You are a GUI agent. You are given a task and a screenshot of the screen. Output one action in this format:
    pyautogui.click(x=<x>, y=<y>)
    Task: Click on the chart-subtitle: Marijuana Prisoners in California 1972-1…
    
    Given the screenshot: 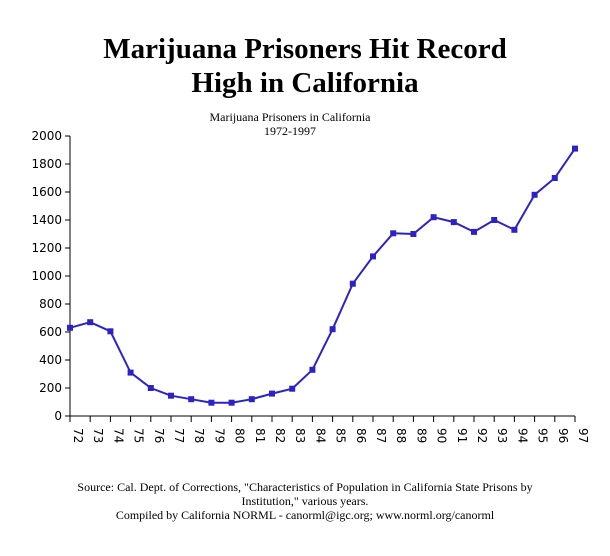 What is the action you would take?
    pyautogui.click(x=290, y=124)
    